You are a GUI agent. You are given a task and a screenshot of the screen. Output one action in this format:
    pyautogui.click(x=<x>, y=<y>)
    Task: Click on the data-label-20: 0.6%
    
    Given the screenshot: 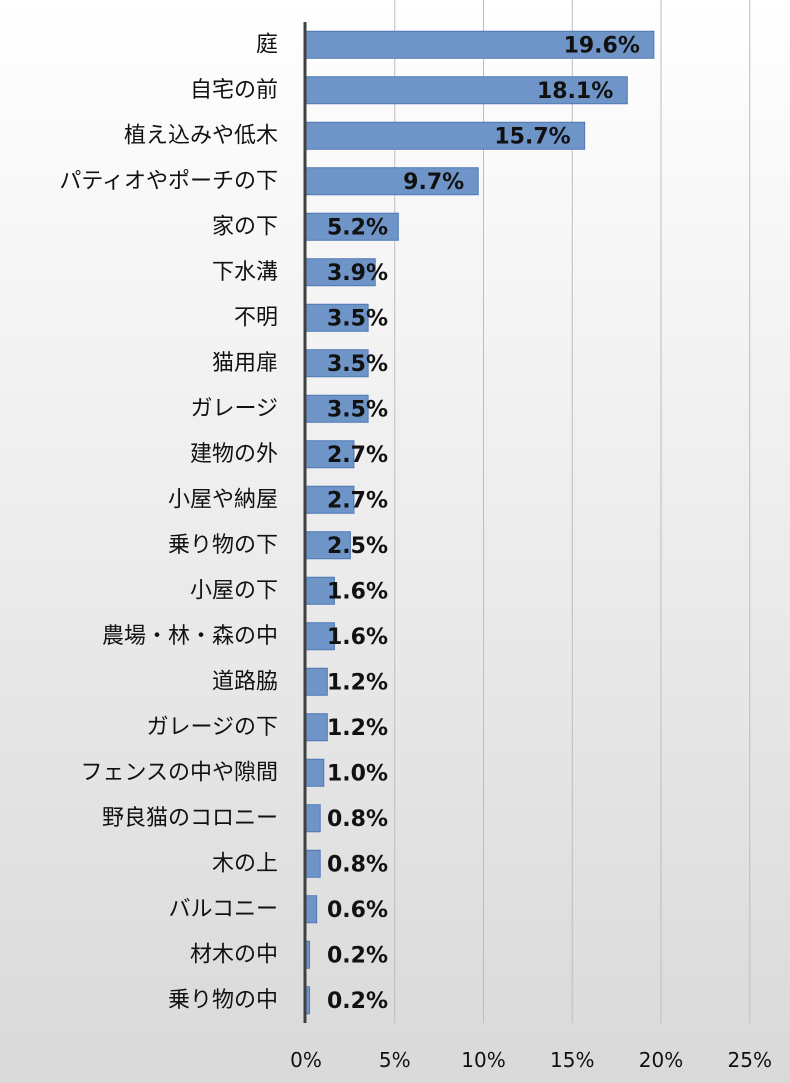 What is the action you would take?
    pyautogui.click(x=357, y=910)
    